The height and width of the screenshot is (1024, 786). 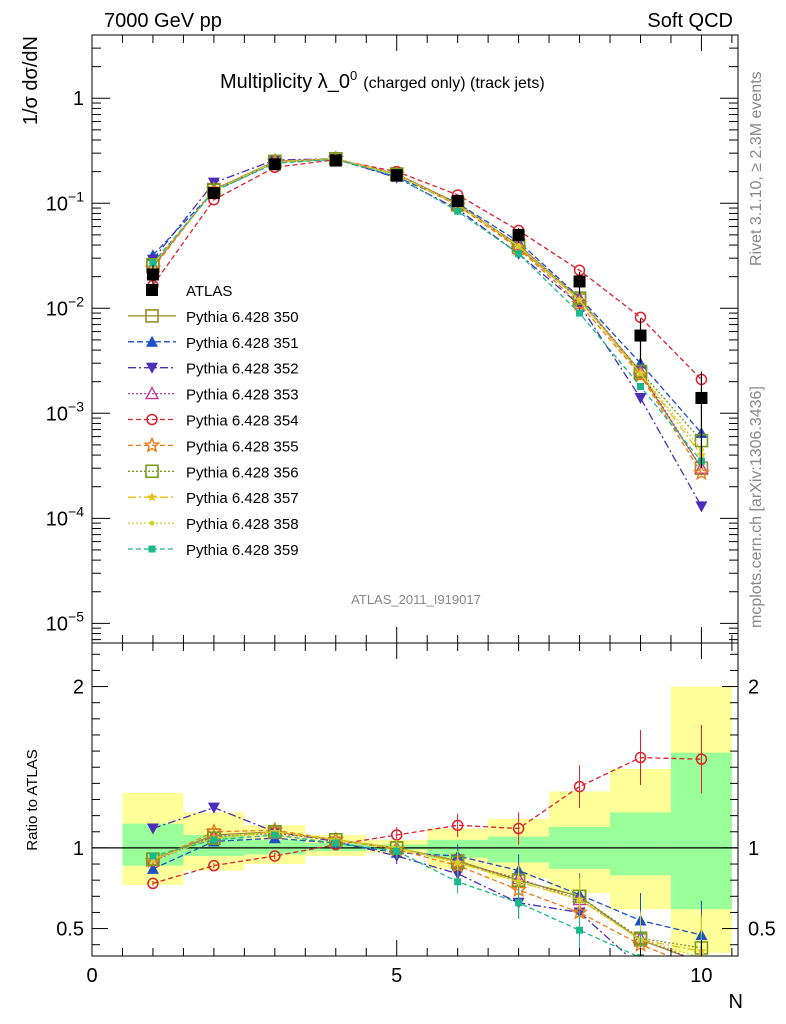 What do you see at coordinates (213, 395) in the screenshot?
I see `legend-item: Pythia 6.428 353` at bounding box center [213, 395].